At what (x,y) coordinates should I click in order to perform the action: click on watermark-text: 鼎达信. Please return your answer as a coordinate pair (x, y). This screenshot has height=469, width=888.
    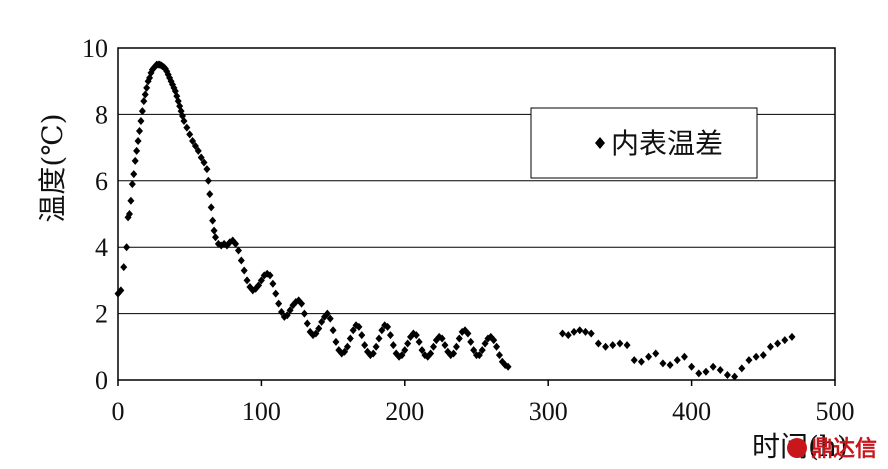
    Looking at the image, I should click on (844, 449).